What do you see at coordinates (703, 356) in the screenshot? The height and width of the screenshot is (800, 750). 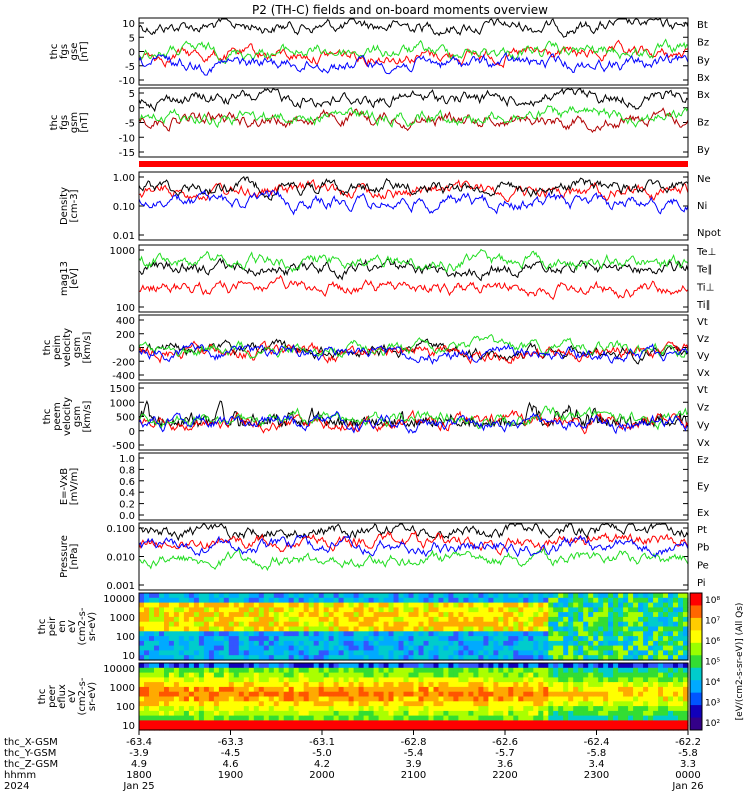 I see `legend-Vy: Vy` at bounding box center [703, 356].